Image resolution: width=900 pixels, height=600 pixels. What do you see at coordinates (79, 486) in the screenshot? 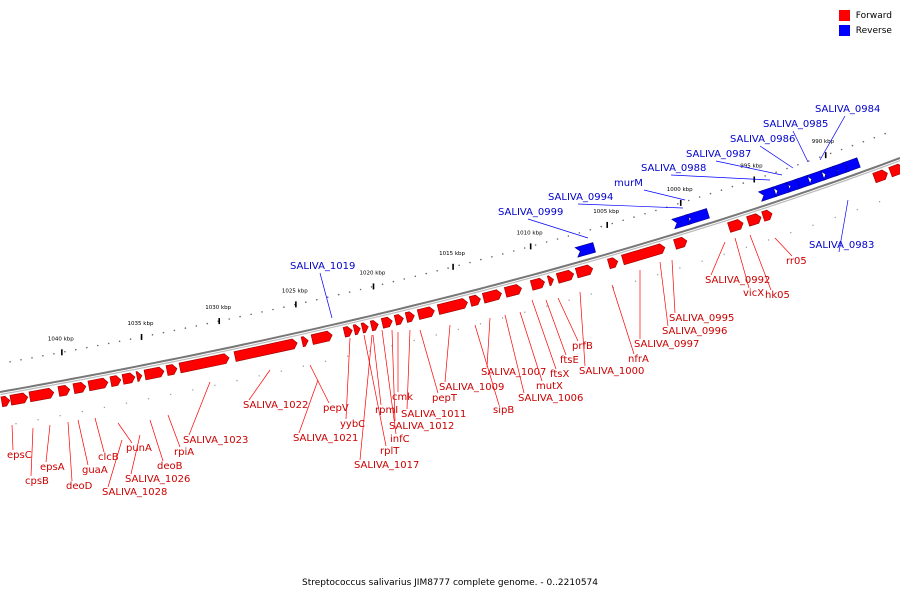
I see `forward-label: deoD` at bounding box center [79, 486].